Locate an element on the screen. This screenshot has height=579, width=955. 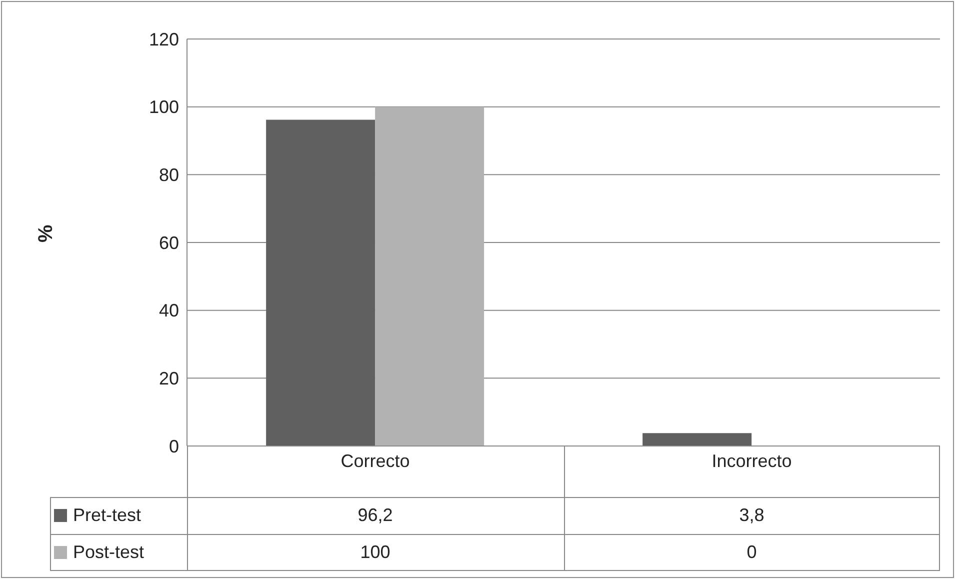
data-label: 100 is located at coordinates (375, 552).